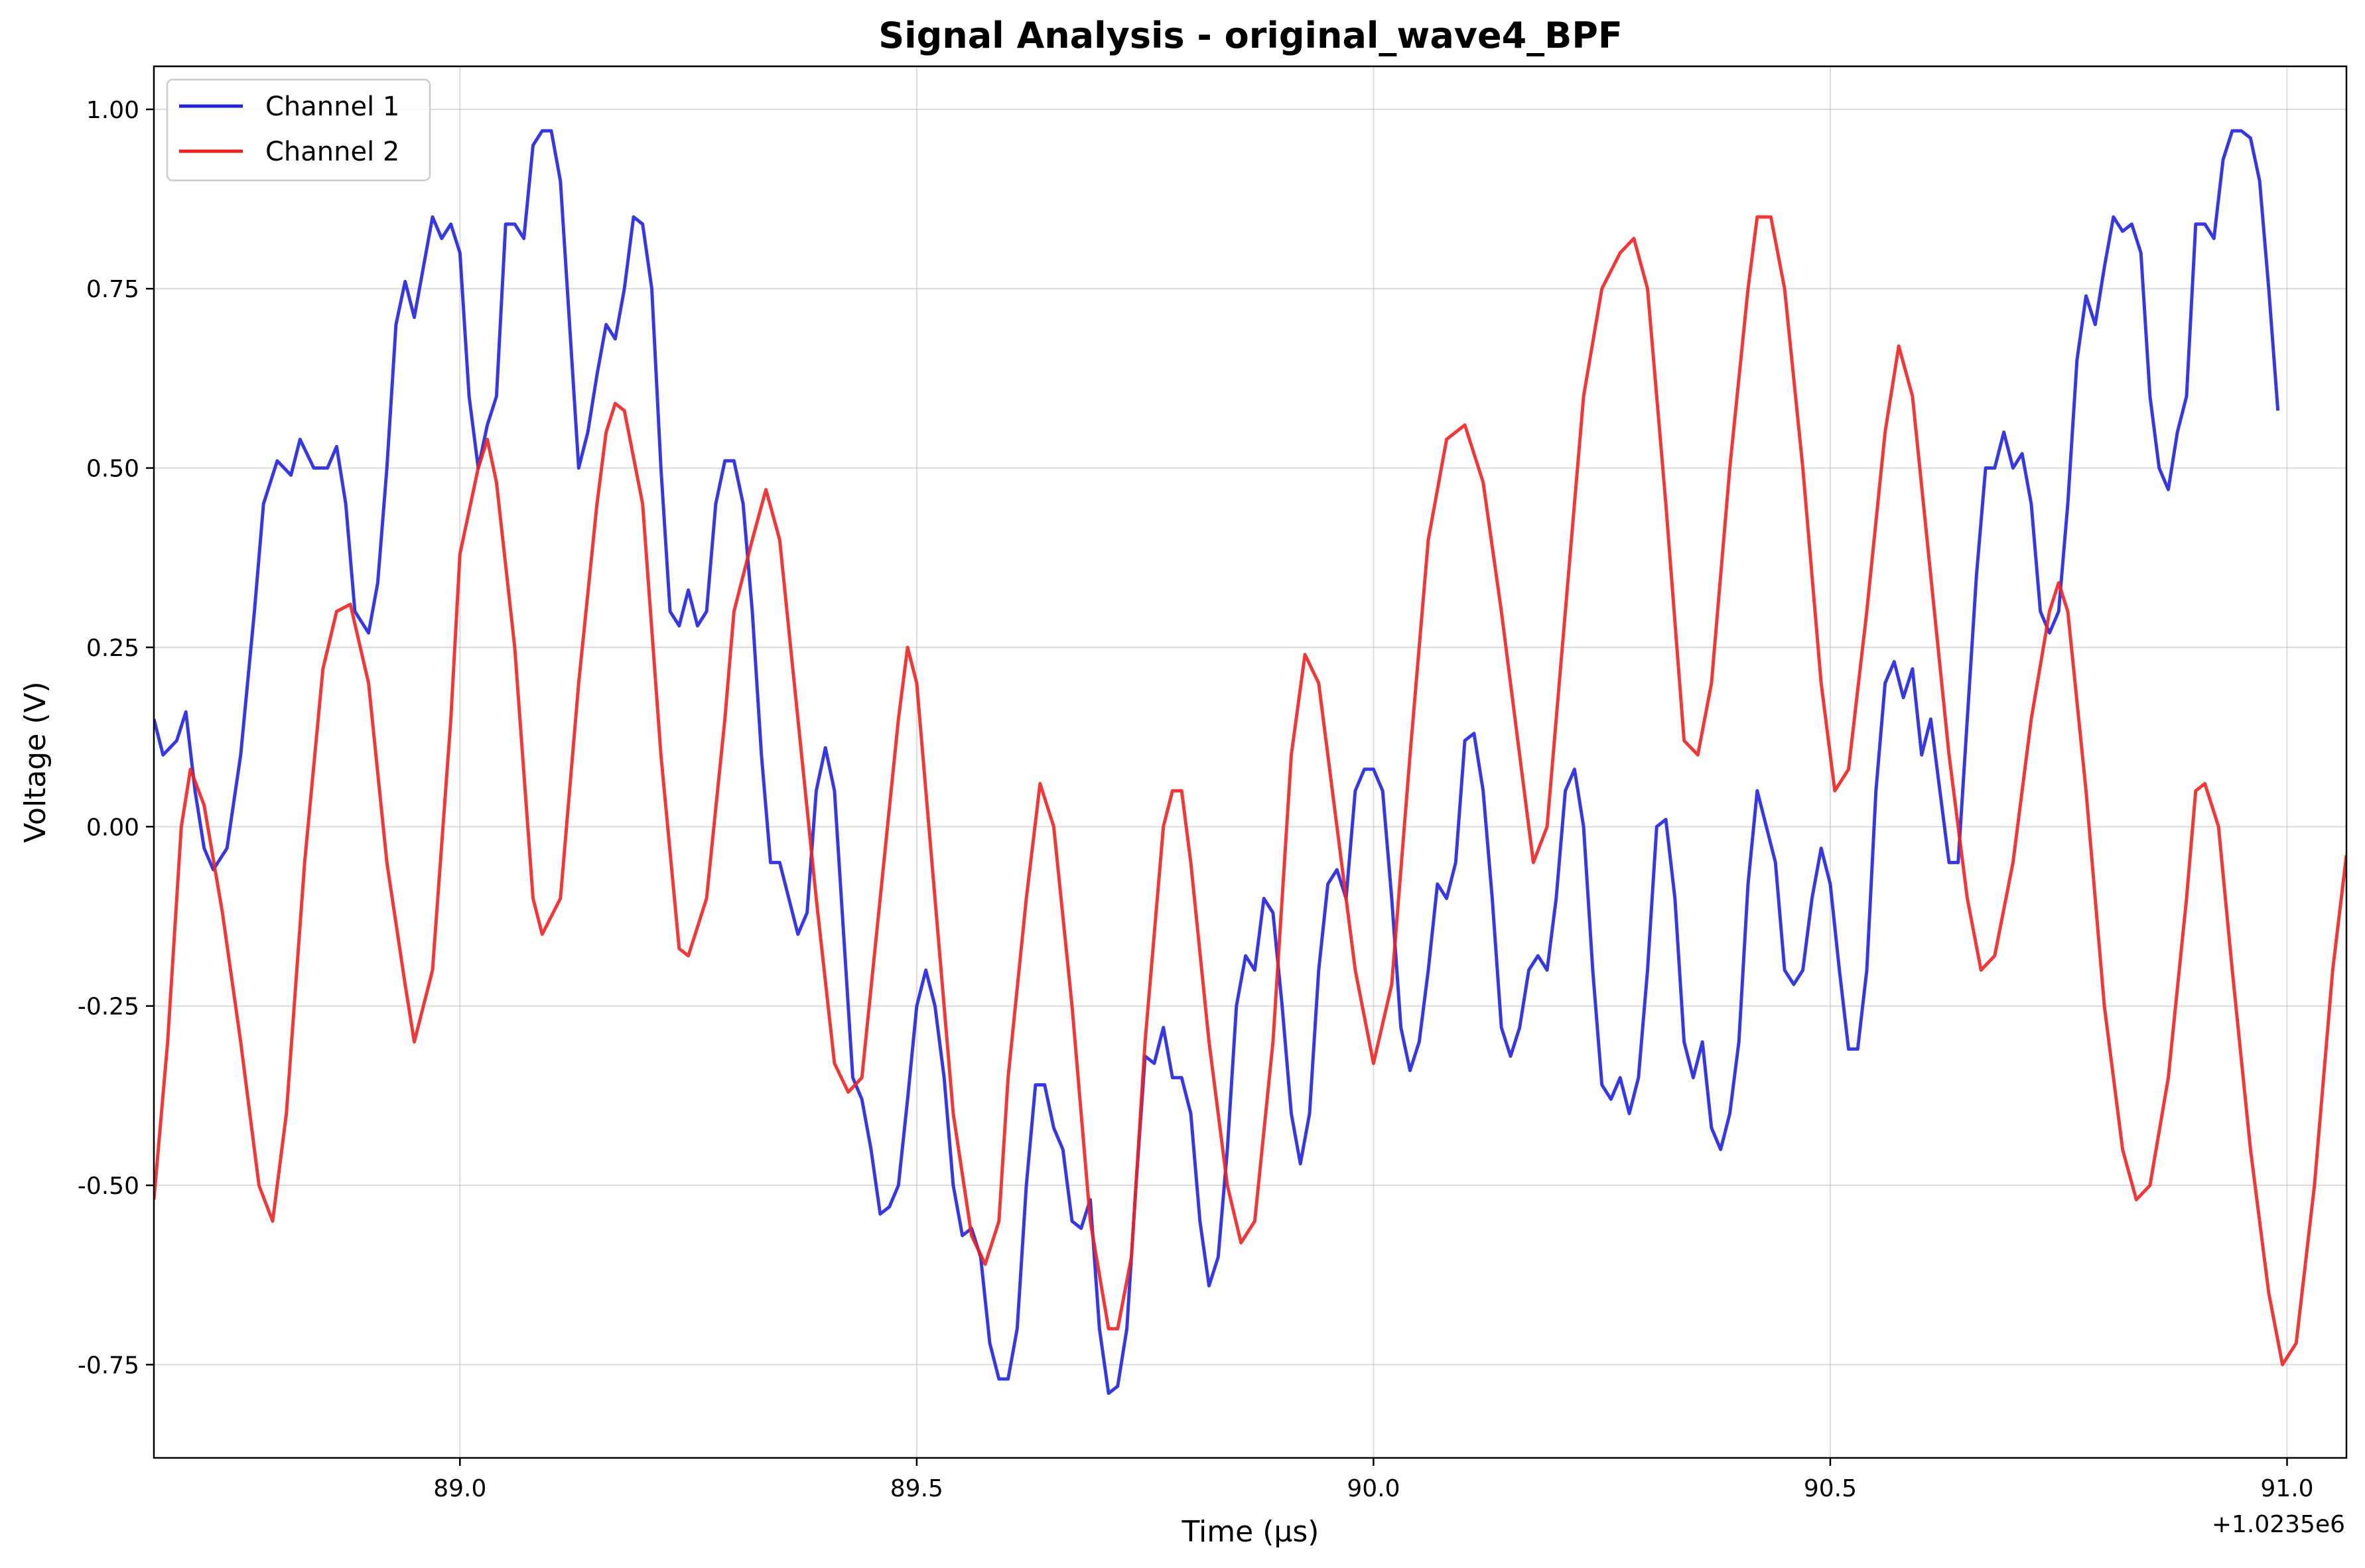  Describe the element at coordinates (112, 110) in the screenshot. I see `y-tick-label: 1.00` at that location.